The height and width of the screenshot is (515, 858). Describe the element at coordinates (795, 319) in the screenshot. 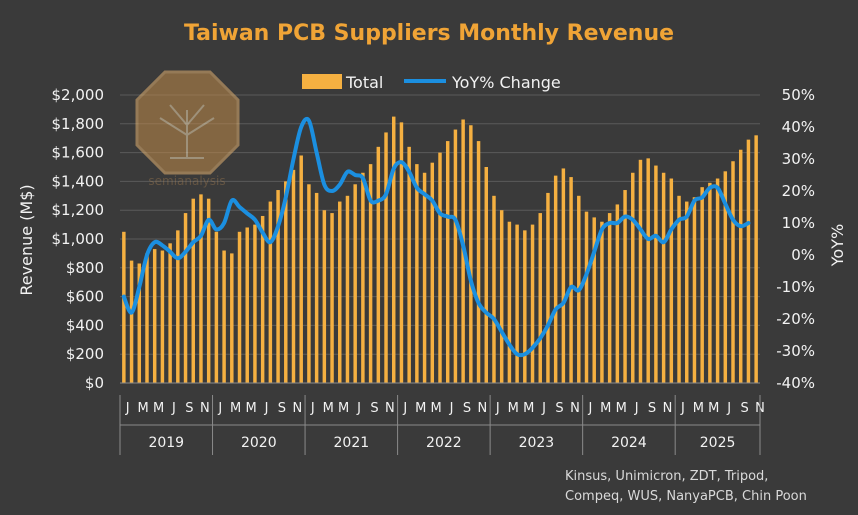

I see `y2-tick-label: -20%` at that location.